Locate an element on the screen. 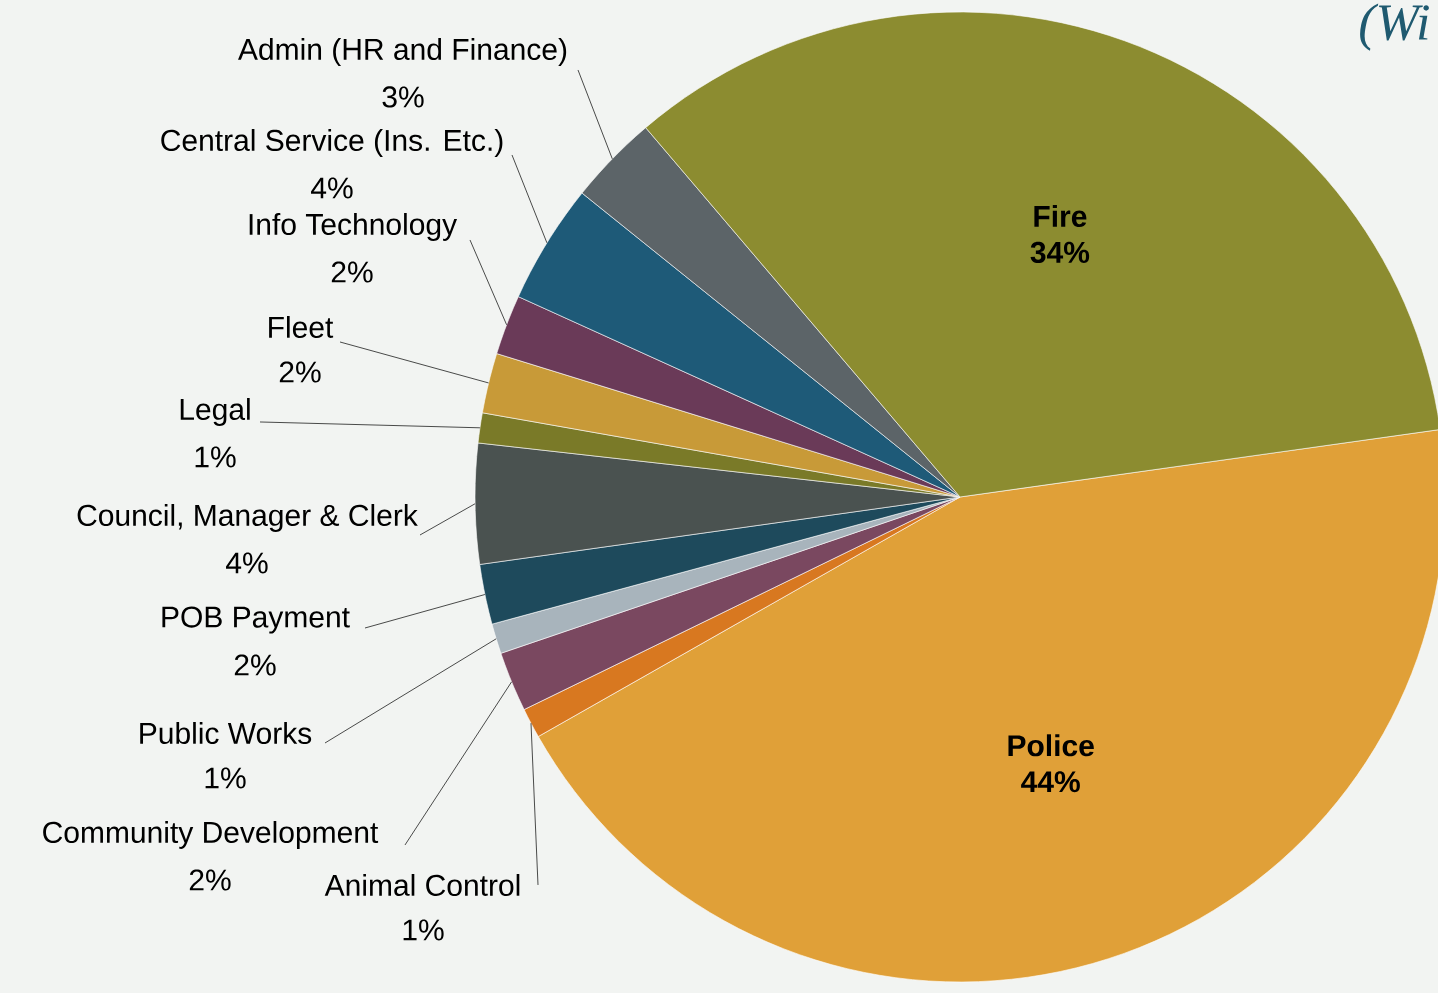  slice-label: Fleet is located at coordinates (301, 327).